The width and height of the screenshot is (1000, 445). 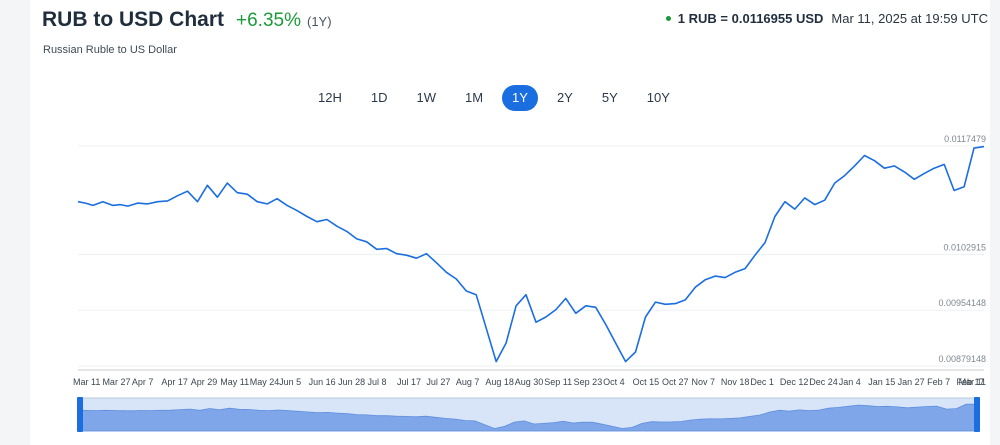 What do you see at coordinates (268, 20) in the screenshot?
I see `change-percent: +6.35%` at bounding box center [268, 20].